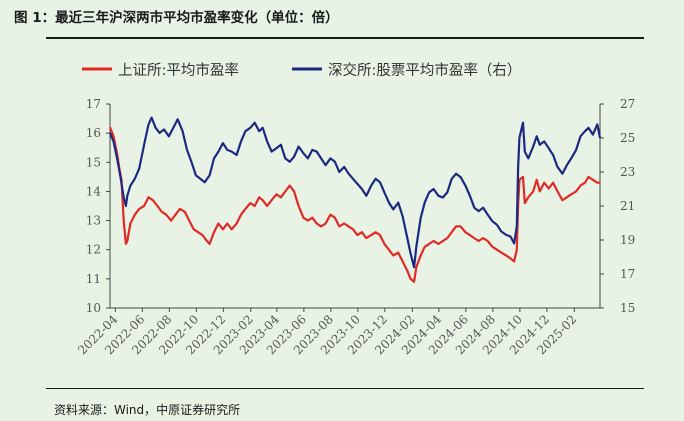 The image size is (684, 421). What do you see at coordinates (93, 104) in the screenshot?
I see `left-tick-label: 17` at bounding box center [93, 104].